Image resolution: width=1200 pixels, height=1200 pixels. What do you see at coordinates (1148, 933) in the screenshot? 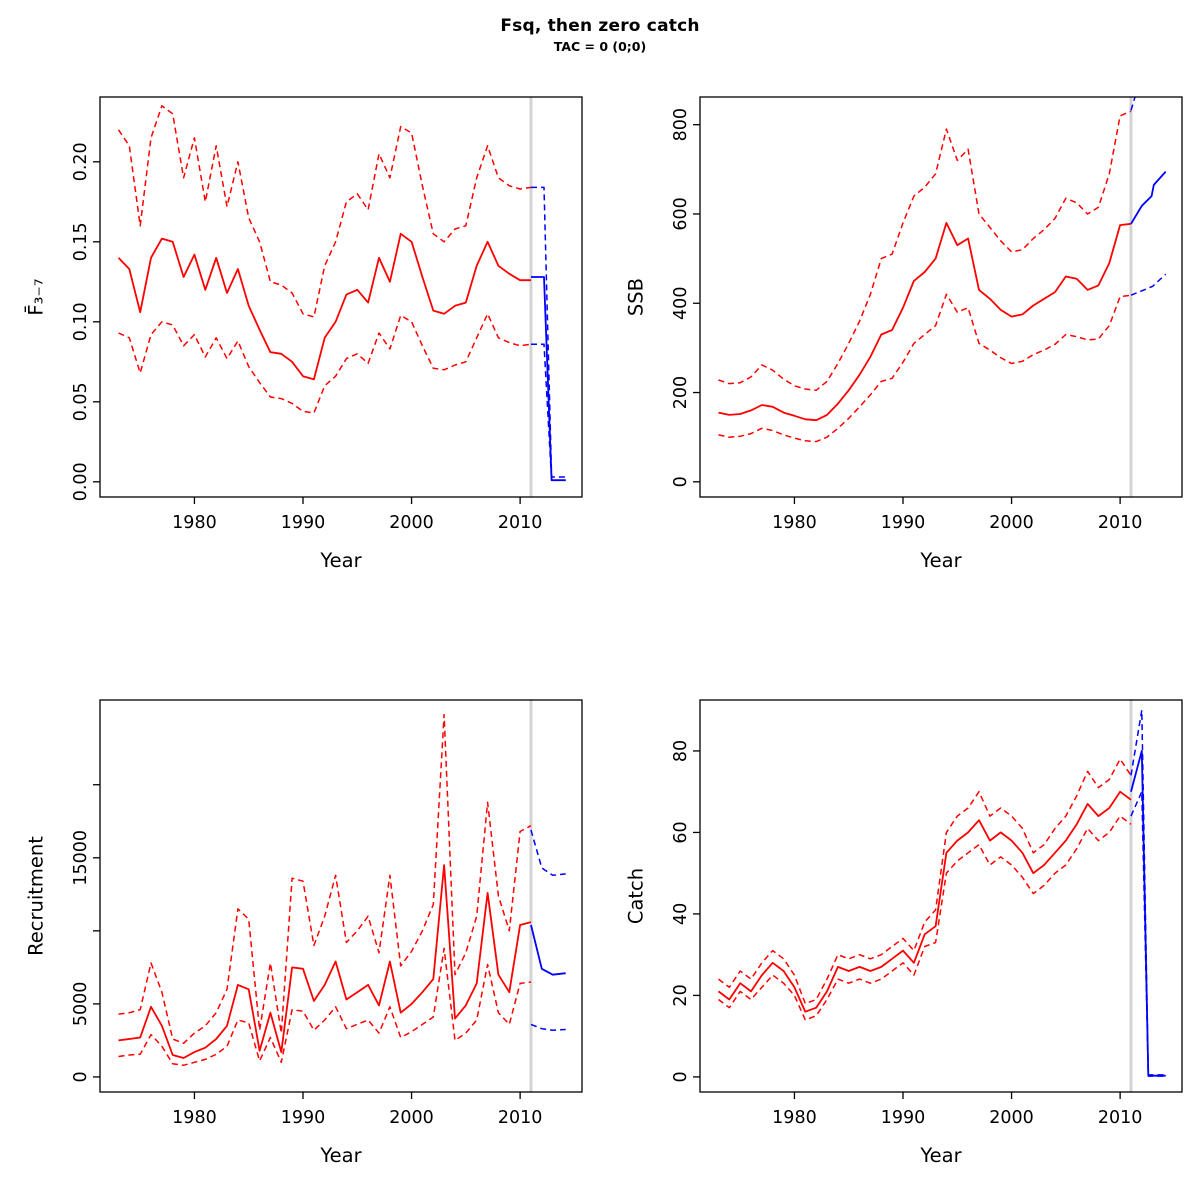
I see `catch-projection-lower-line` at bounding box center [1148, 933].